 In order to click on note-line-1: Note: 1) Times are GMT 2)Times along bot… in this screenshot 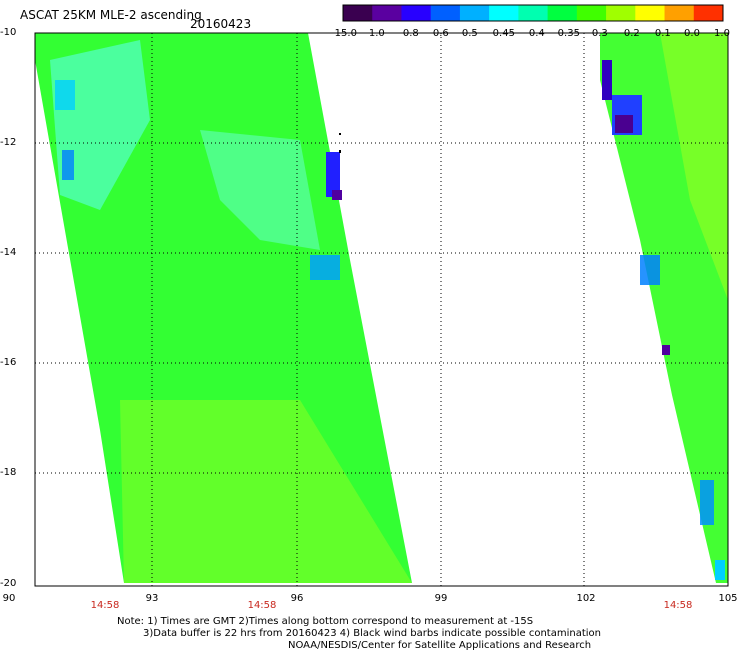, I will do `click(325, 621)`.